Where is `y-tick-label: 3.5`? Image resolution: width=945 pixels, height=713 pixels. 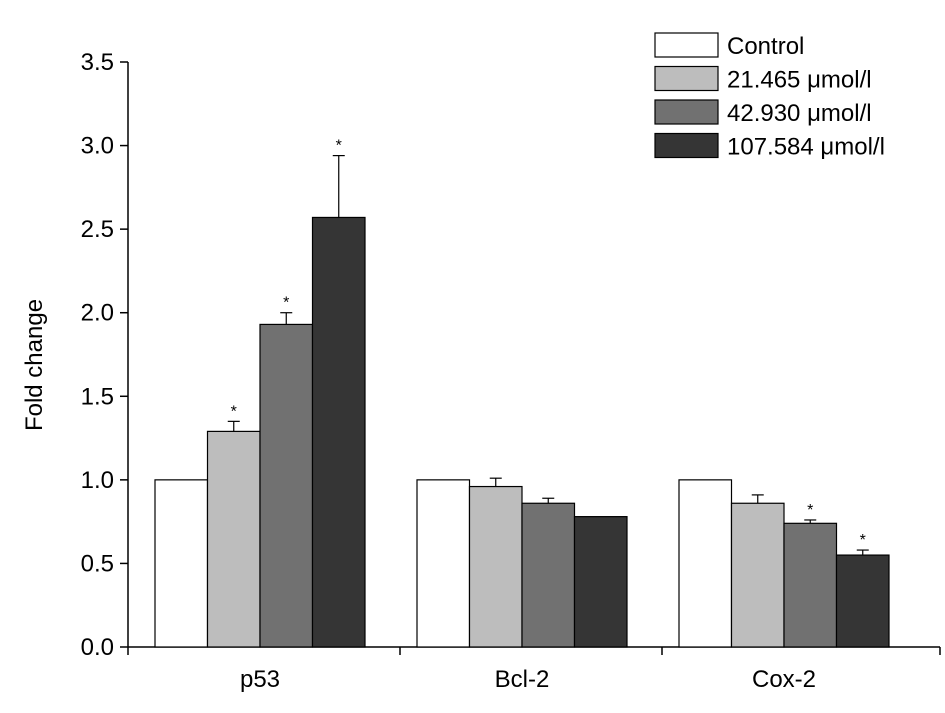 y-tick-label: 3.5 is located at coordinates (97, 62).